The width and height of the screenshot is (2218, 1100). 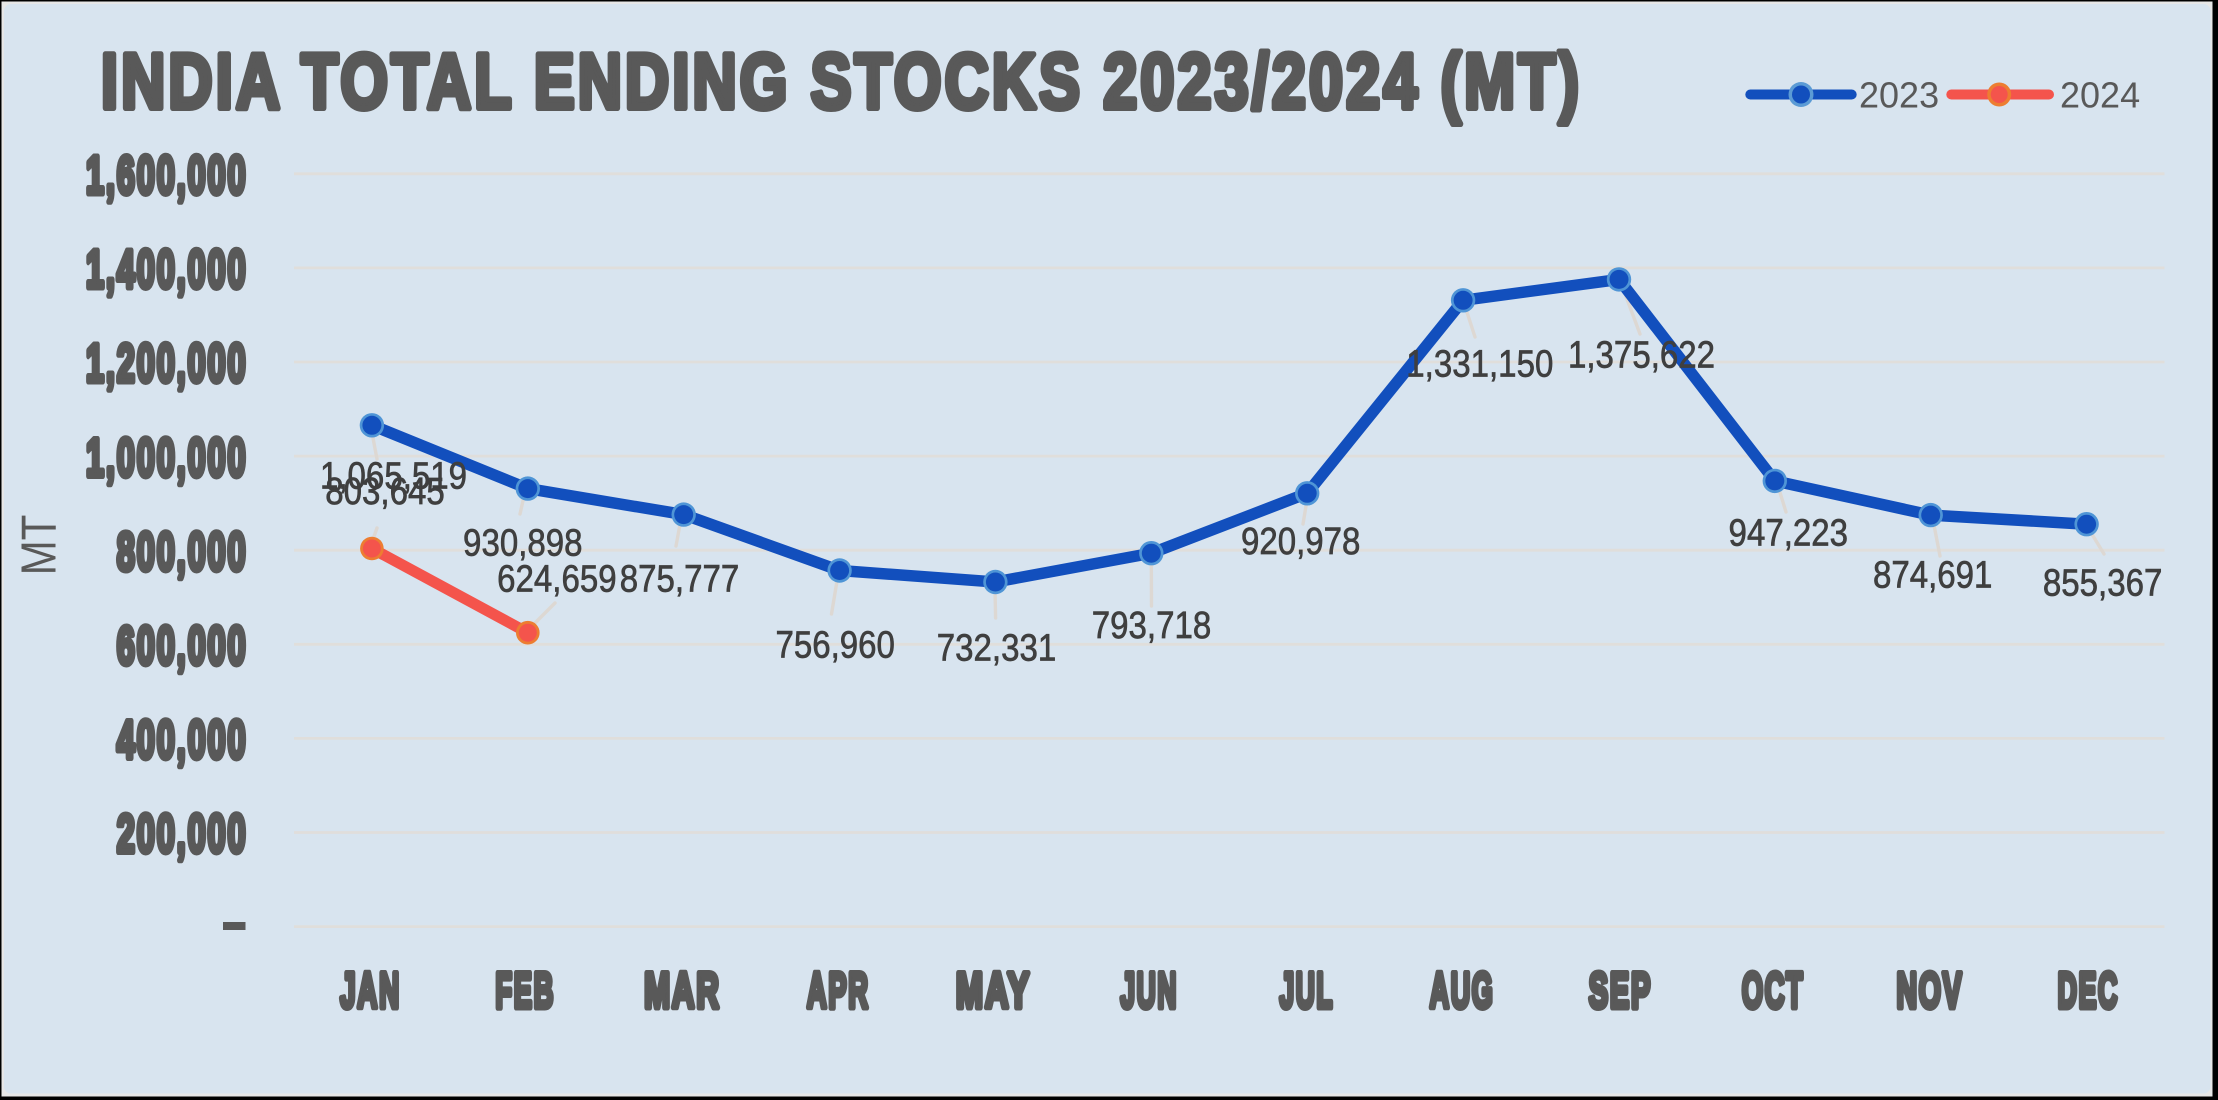 What do you see at coordinates (996, 647) in the screenshot?
I see `svg-text: 732,331` at bounding box center [996, 647].